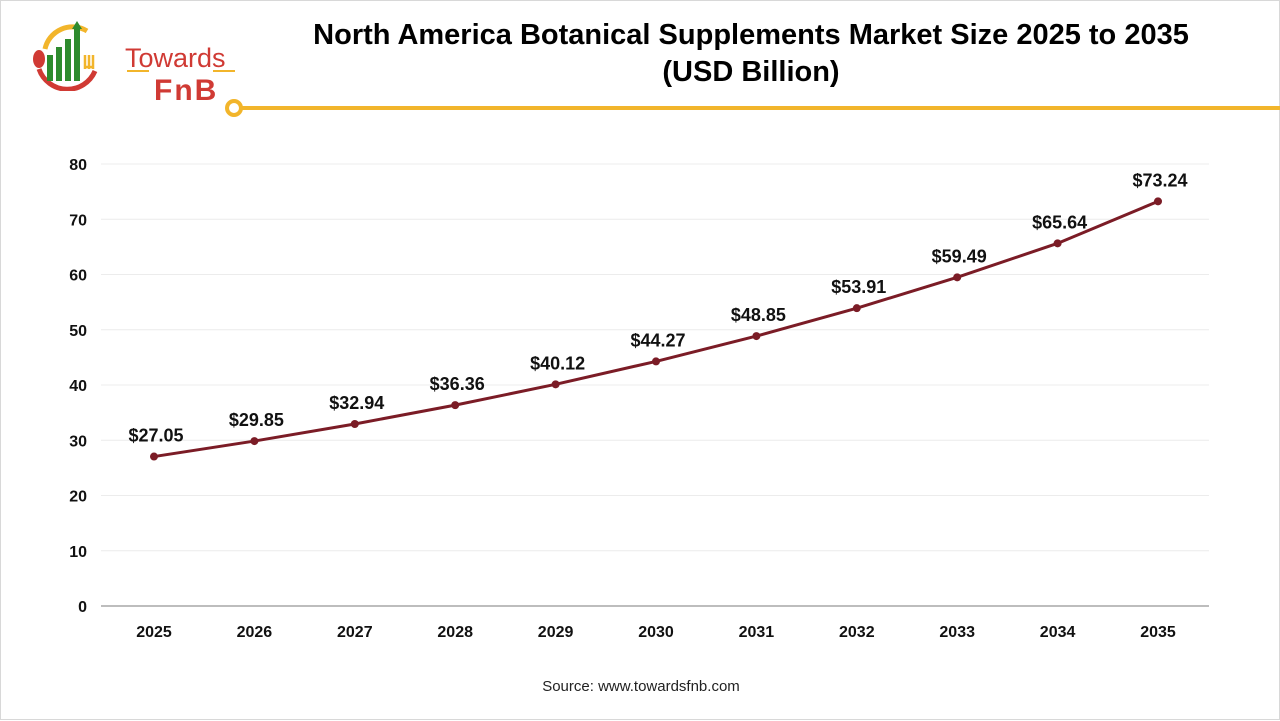  Describe the element at coordinates (751, 72) in the screenshot. I see `chart-title-line2: (USD Billion)` at that location.